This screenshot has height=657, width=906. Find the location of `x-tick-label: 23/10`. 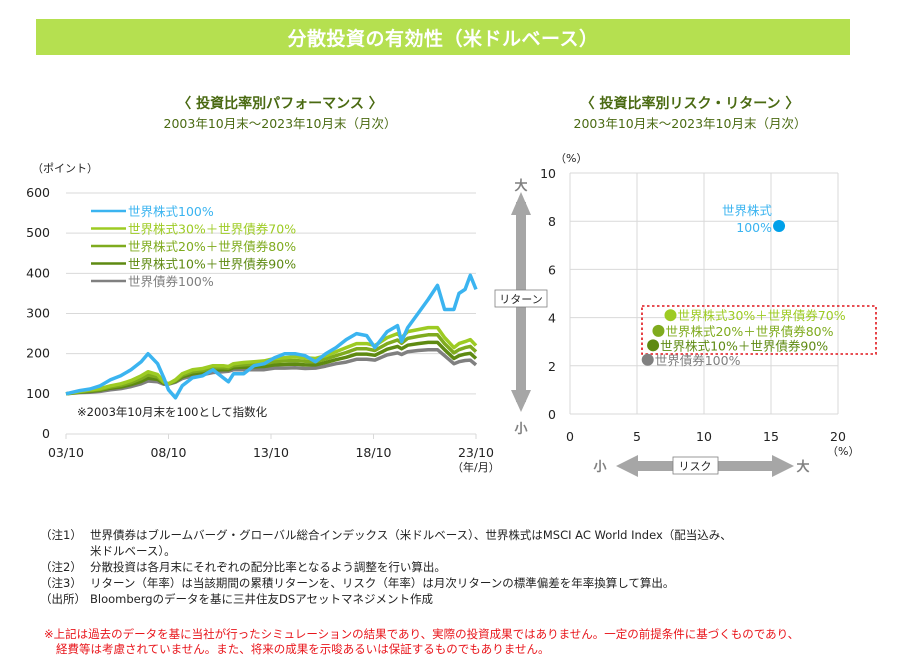

x-tick-label: 23/10 is located at coordinates (476, 452).